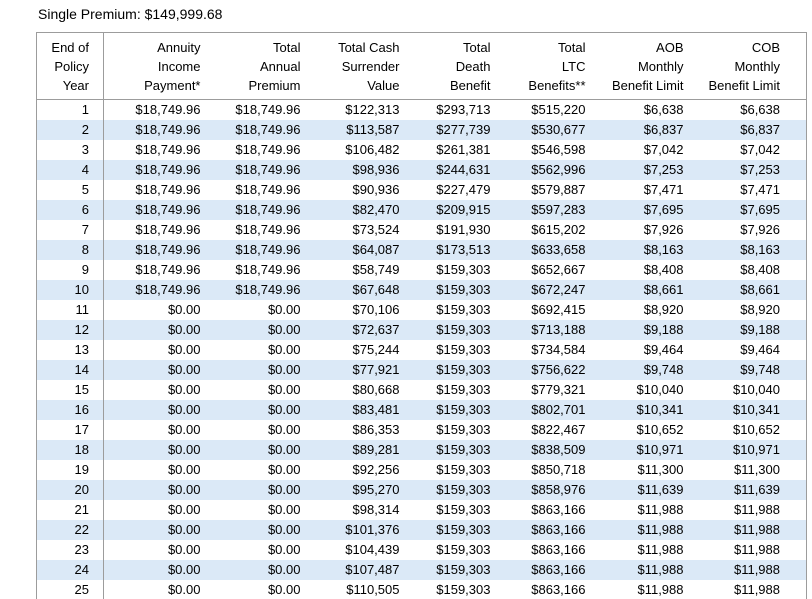  What do you see at coordinates (558, 469) in the screenshot?
I see `cell-total-ltc-benefits: $850,718` at bounding box center [558, 469].